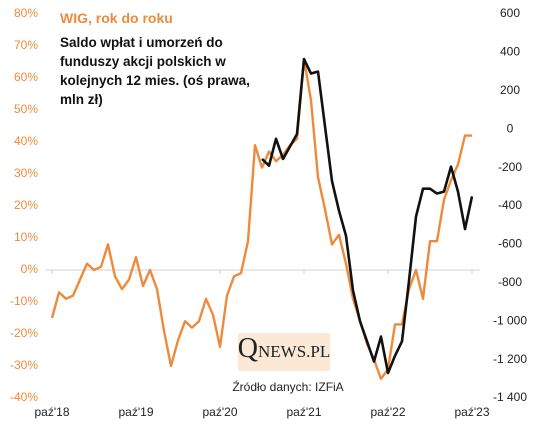 The width and height of the screenshot is (540, 435). What do you see at coordinates (26, 237) in the screenshot?
I see `y-tick-label: 10%` at bounding box center [26, 237].